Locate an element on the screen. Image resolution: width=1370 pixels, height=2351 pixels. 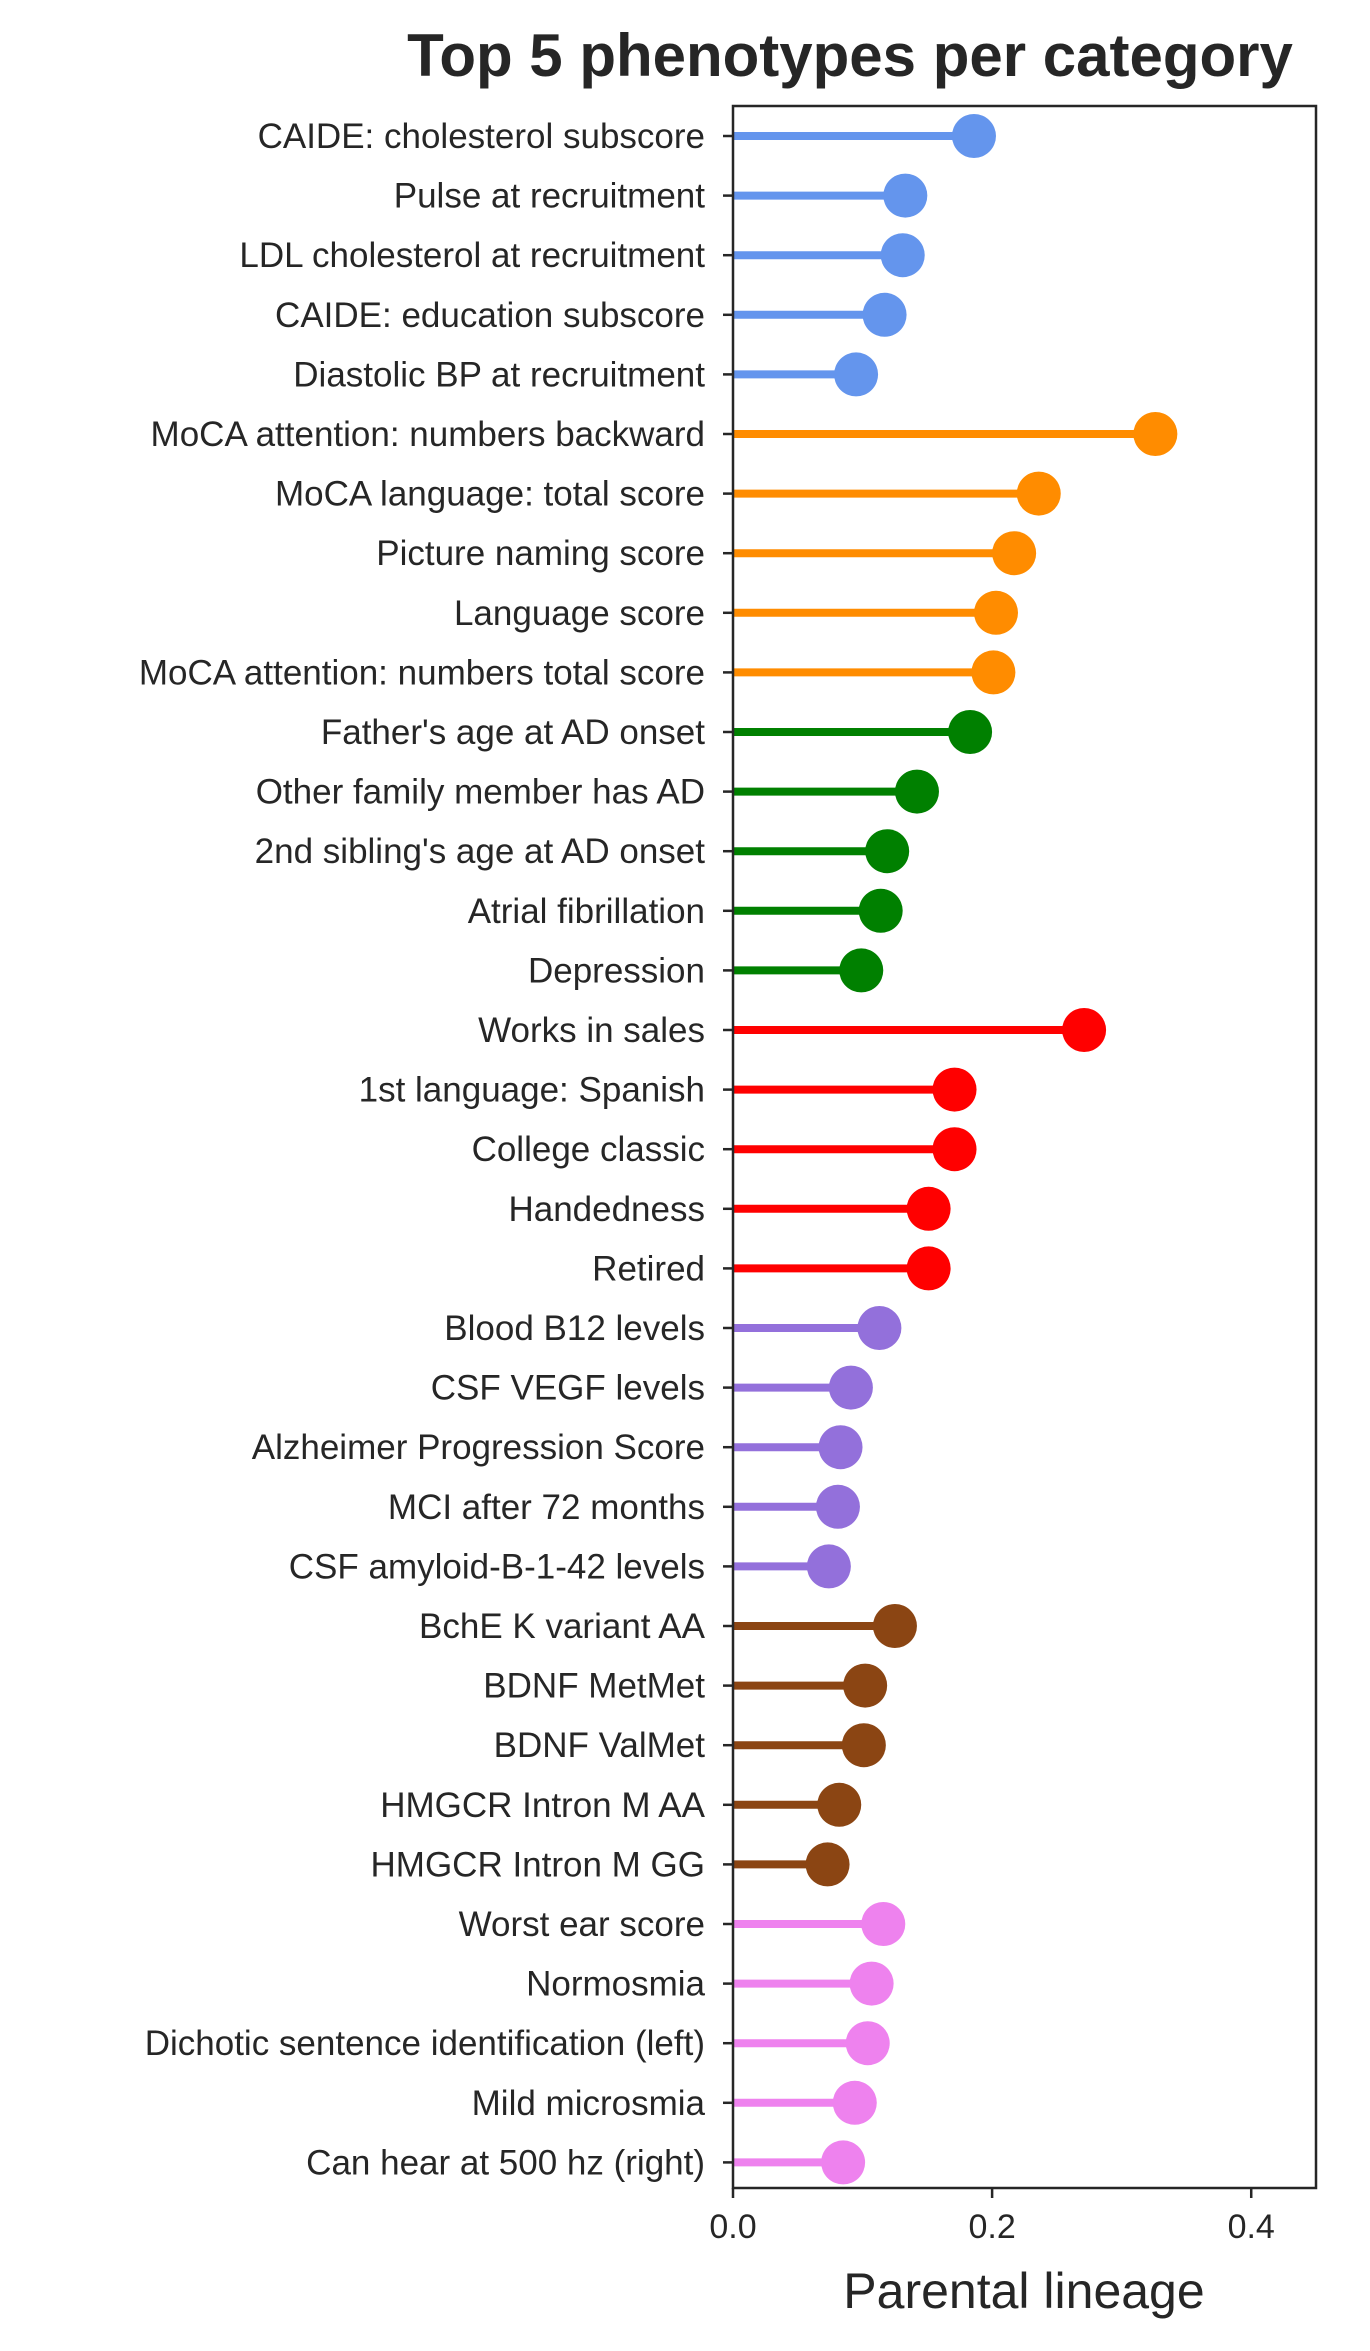
category-label: Mild microsmia is located at coordinates (589, 2103).